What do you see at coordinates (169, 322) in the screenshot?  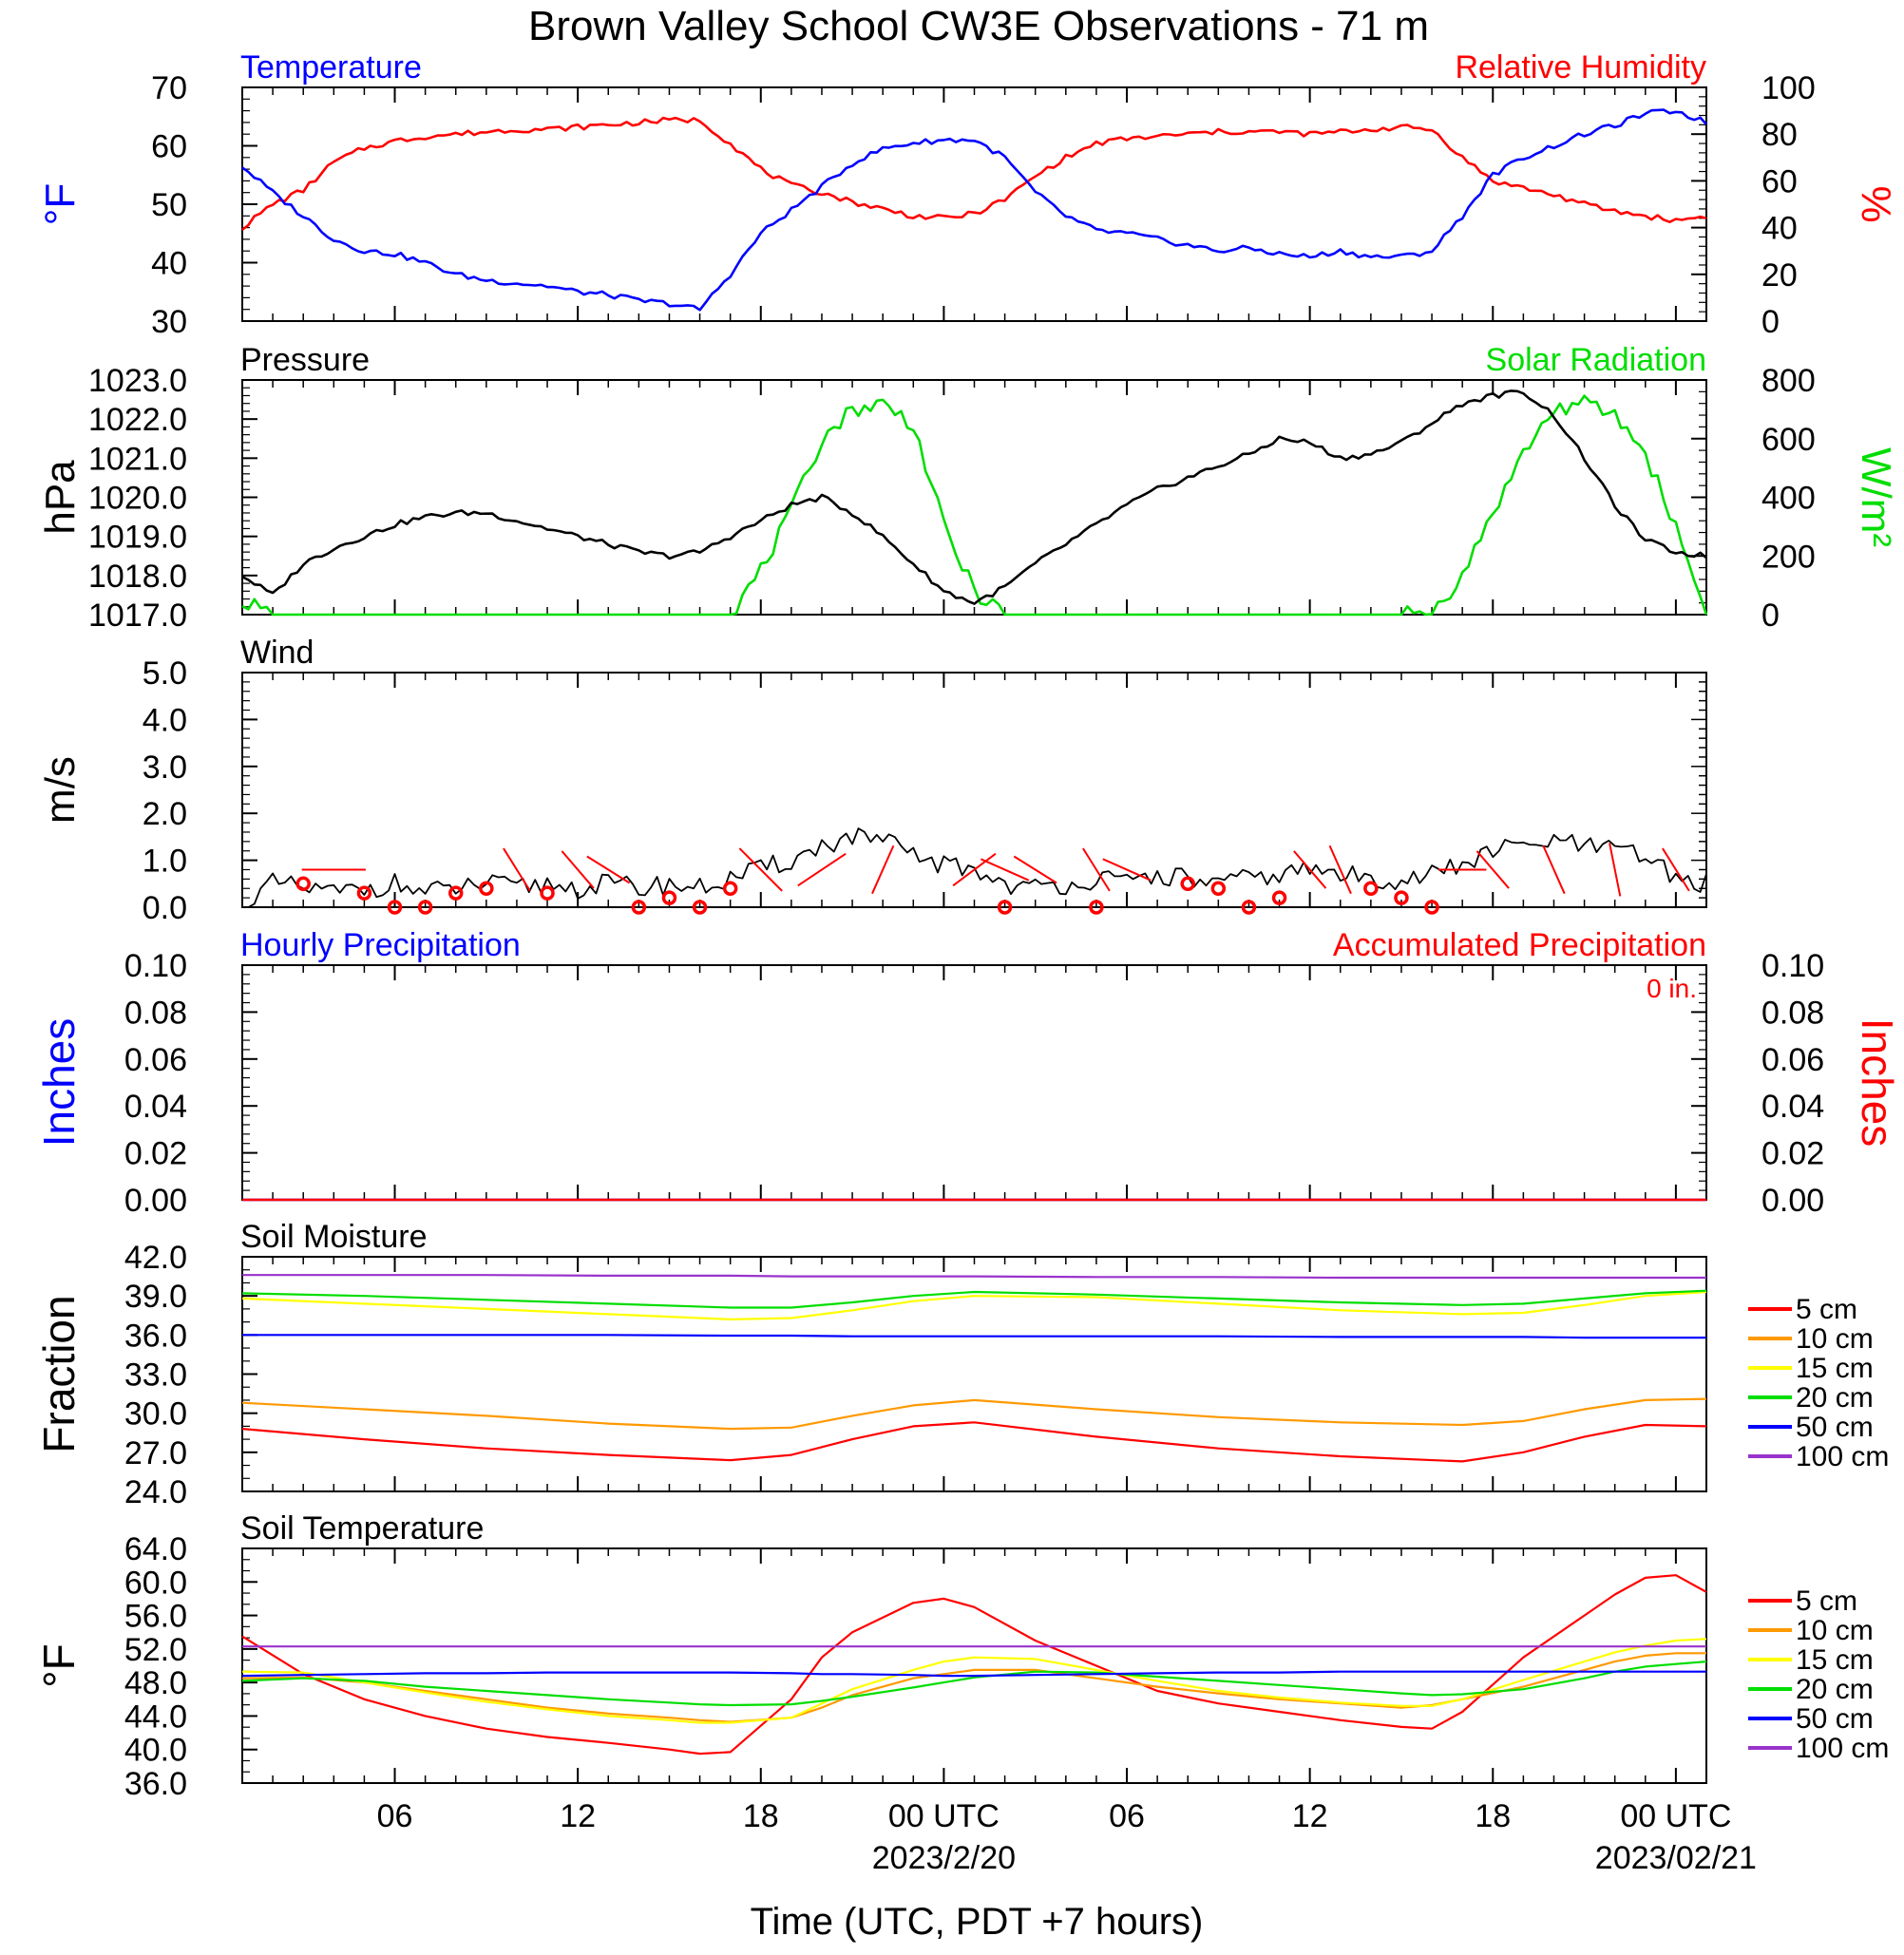 I see `temperature-y-tick-label: 30` at bounding box center [169, 322].